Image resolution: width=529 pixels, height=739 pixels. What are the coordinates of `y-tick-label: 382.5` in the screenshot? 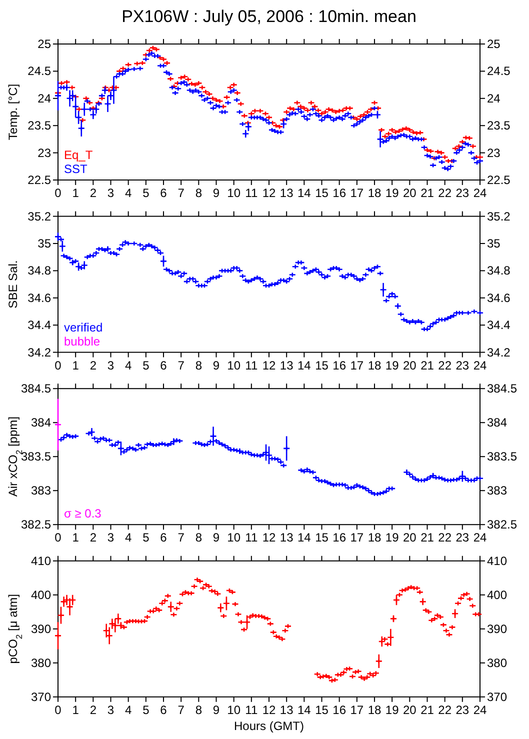 It's located at (36, 525).